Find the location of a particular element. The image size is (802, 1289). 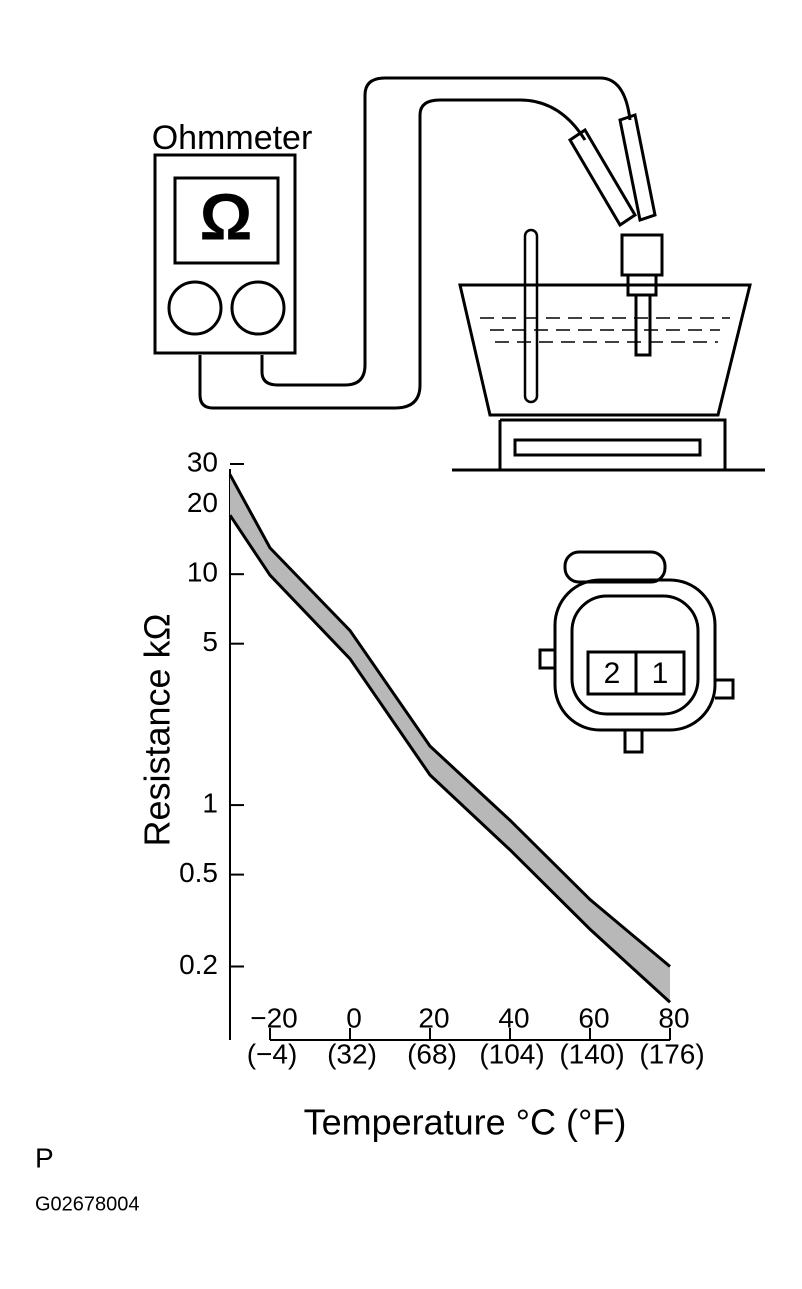

sensor is located at coordinates (642, 295).